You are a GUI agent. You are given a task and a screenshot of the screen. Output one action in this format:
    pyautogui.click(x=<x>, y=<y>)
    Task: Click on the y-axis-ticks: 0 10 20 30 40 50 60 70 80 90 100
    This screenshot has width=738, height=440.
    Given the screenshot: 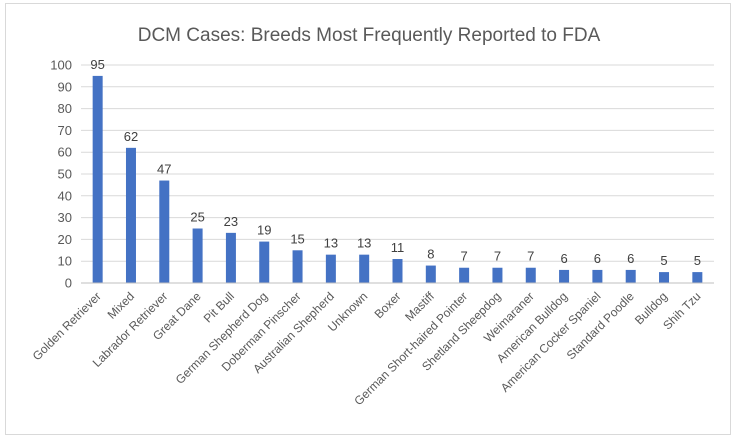 What is the action you would take?
    pyautogui.click(x=61, y=174)
    